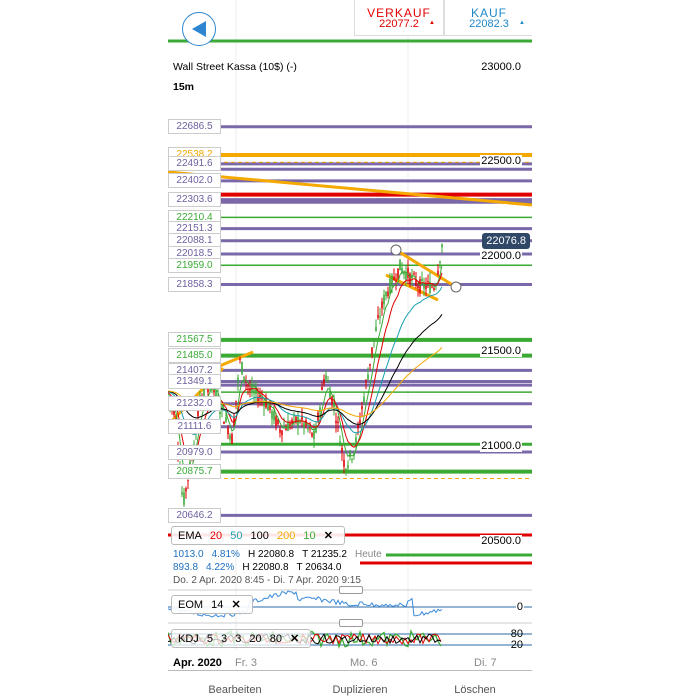 Image resolution: width=700 pixels, height=700 pixels. I want to click on axis-label: 22000.0, so click(501, 256).